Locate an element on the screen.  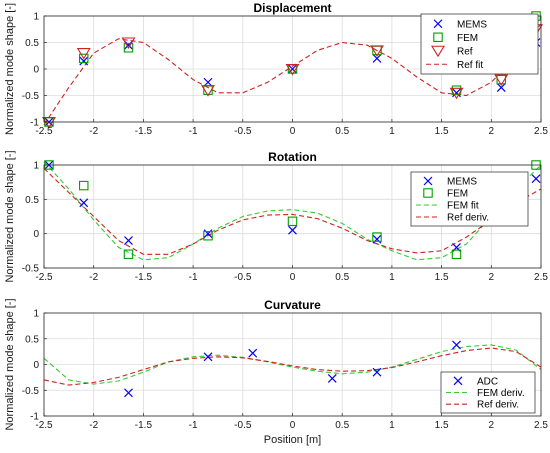
series-line-ref-deriv is located at coordinates (292, 366).